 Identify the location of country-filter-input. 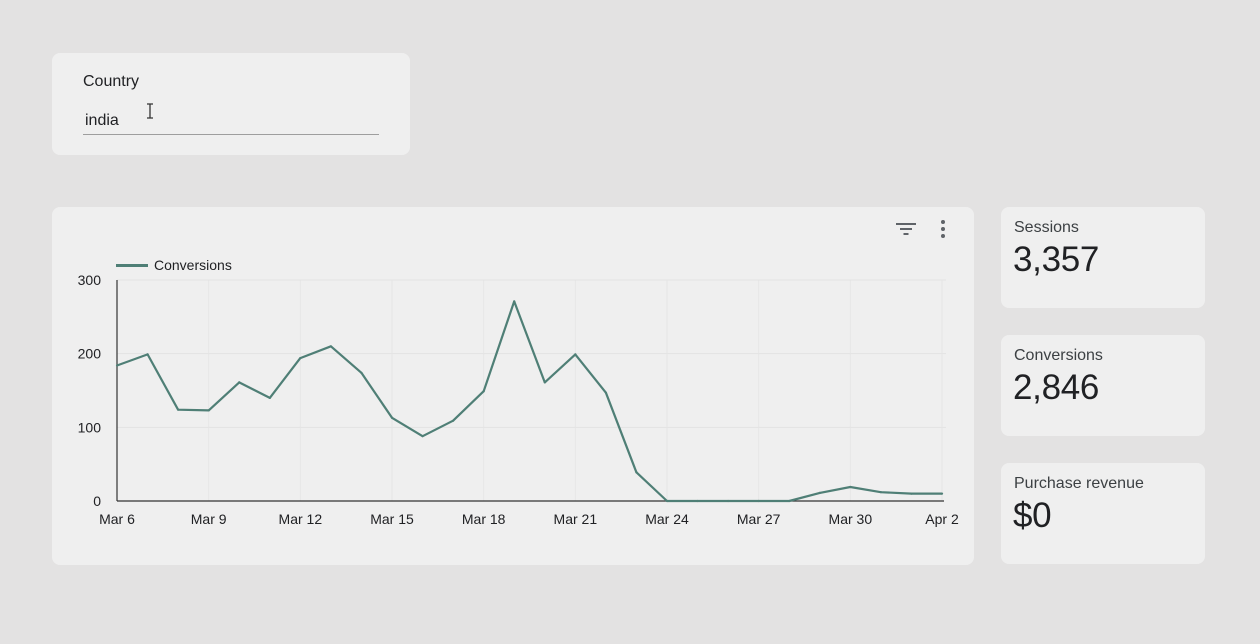
(231, 119).